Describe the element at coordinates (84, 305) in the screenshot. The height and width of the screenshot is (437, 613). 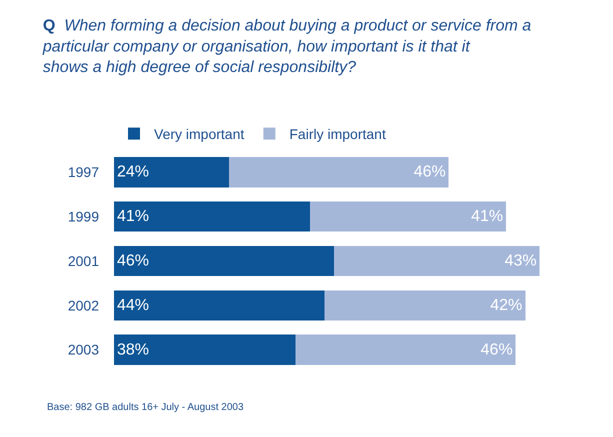
I see `y-tick-label: 2002` at that location.